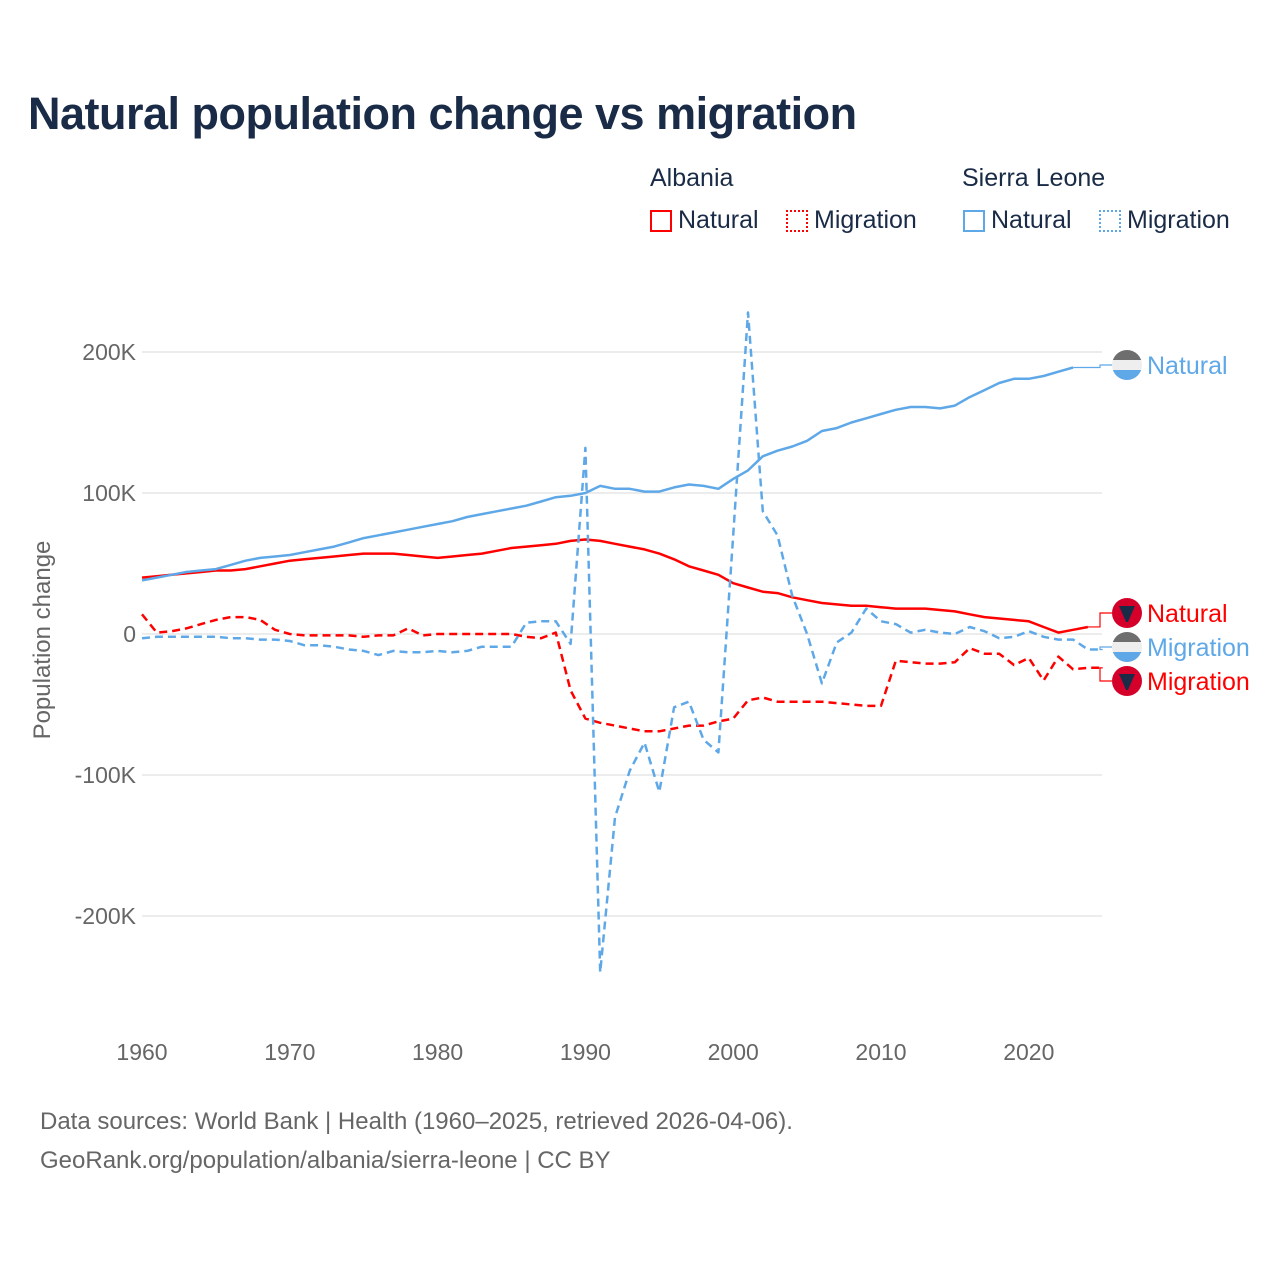 The width and height of the screenshot is (1280, 1280). I want to click on series-line-albania-natural, so click(615, 586).